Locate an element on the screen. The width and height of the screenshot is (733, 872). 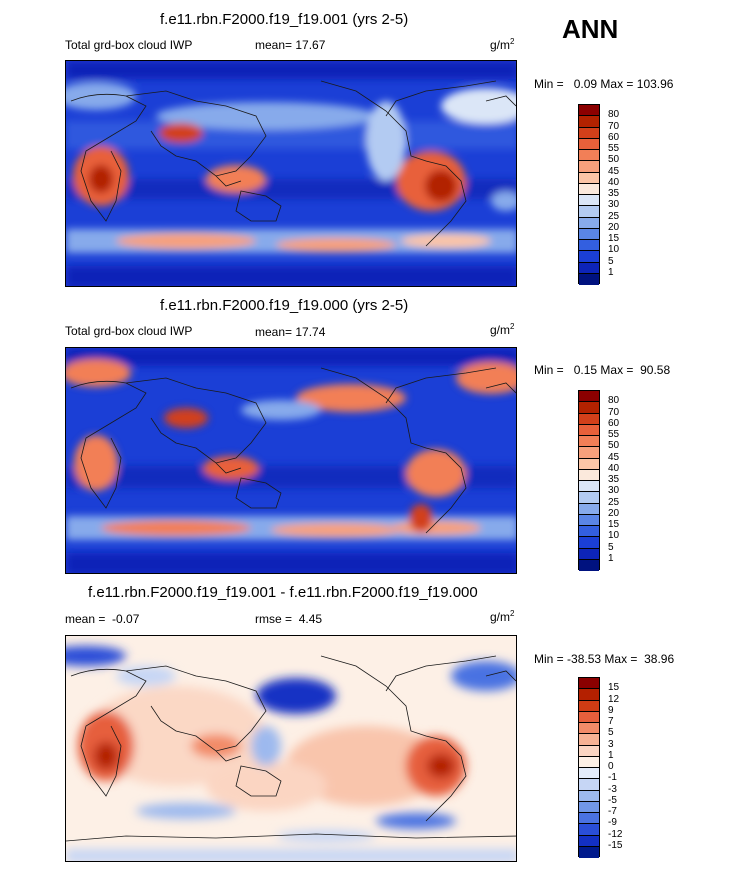
colorbar-tick-label: -1 is located at coordinates (612, 778).